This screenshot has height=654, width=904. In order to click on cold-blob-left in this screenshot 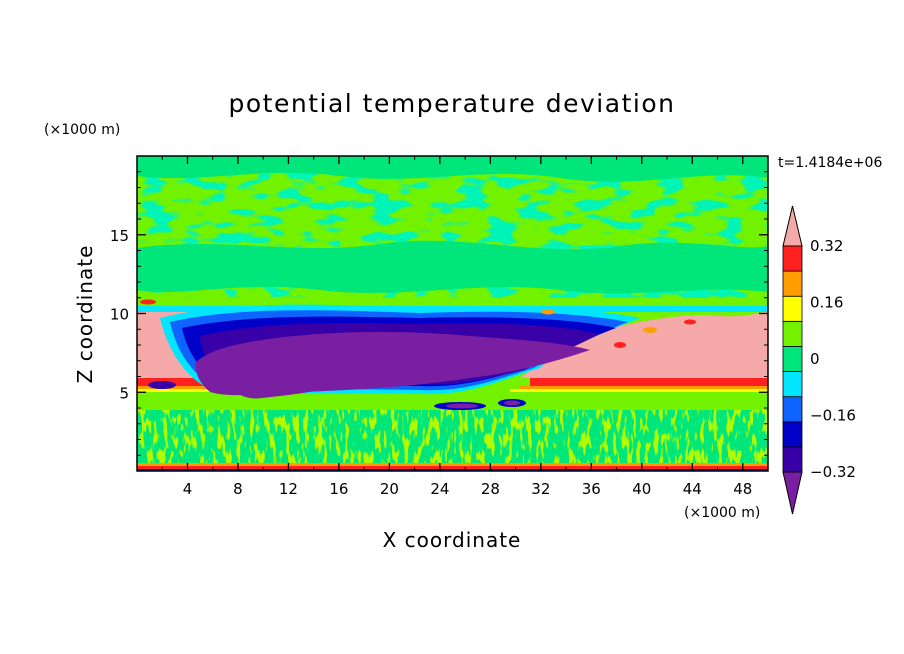, I will do `click(162, 385)`.